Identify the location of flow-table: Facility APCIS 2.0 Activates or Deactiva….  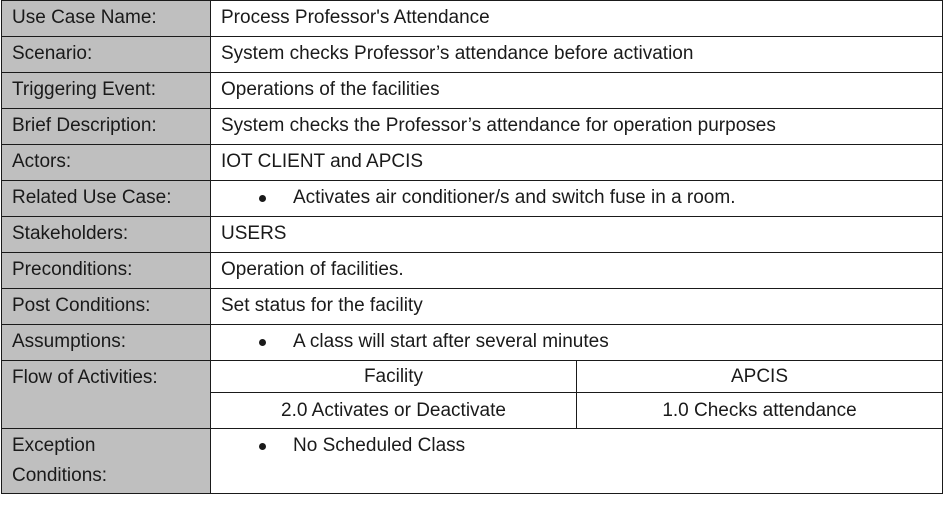
(576, 394).